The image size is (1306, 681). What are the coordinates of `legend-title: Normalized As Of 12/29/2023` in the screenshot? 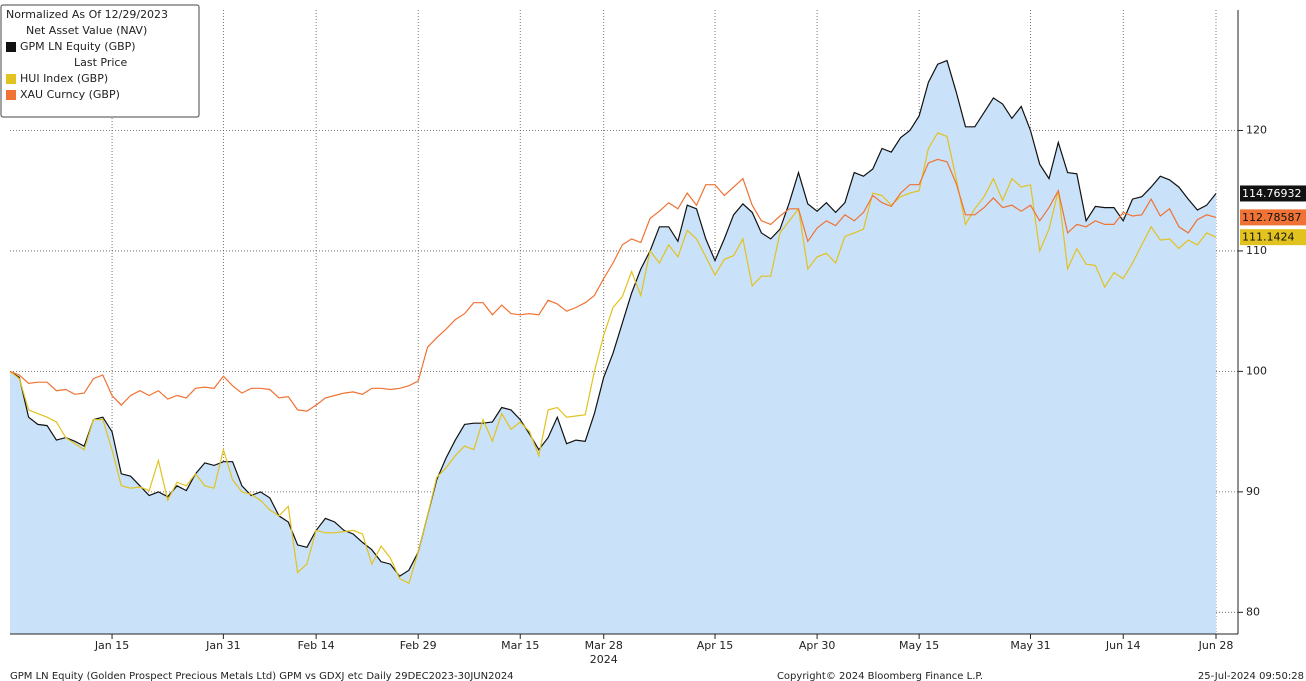 It's located at (87, 14).